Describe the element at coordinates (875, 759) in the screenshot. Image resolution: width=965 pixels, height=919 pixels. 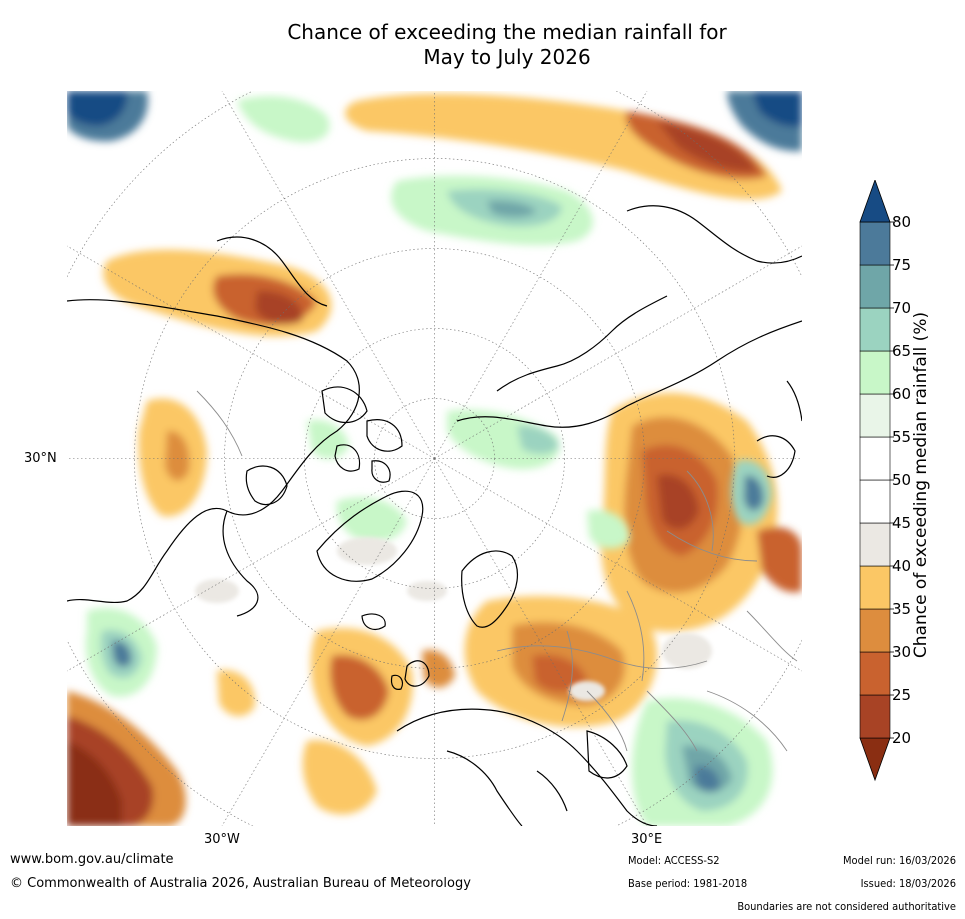
I see `colorbar-extend-low` at that location.